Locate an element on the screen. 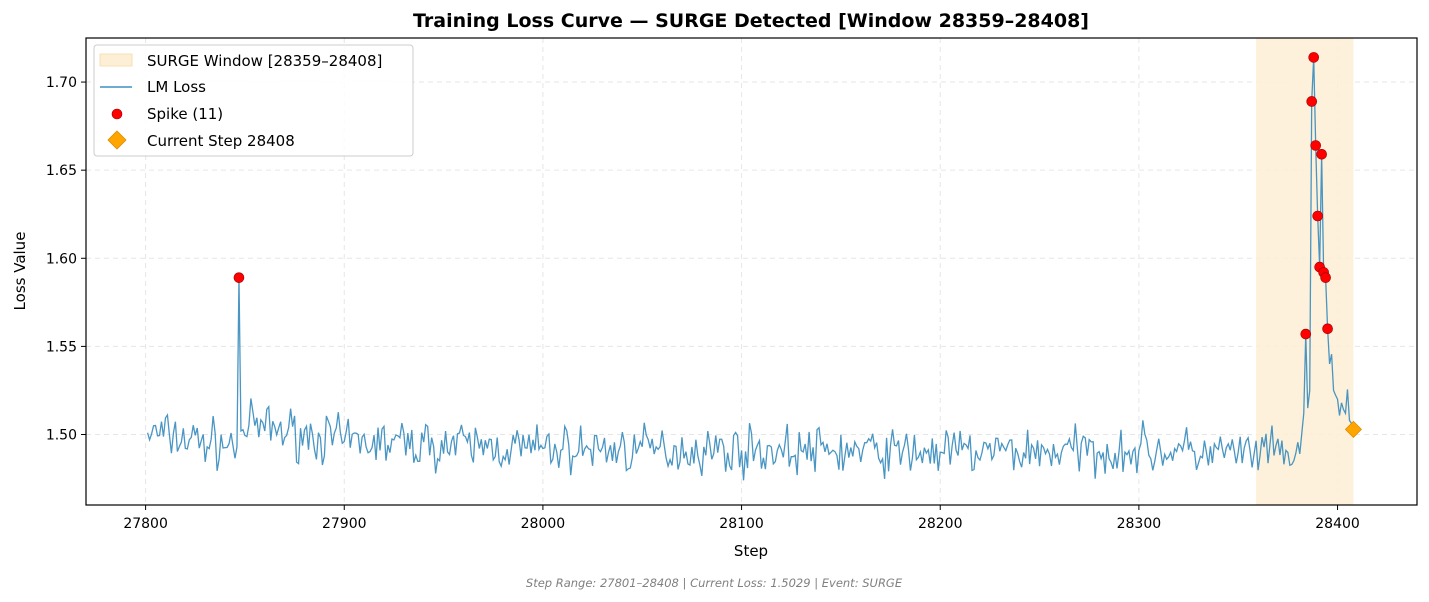 The image size is (1429, 602). y-axis-label: Loss Value is located at coordinates (20, 271).